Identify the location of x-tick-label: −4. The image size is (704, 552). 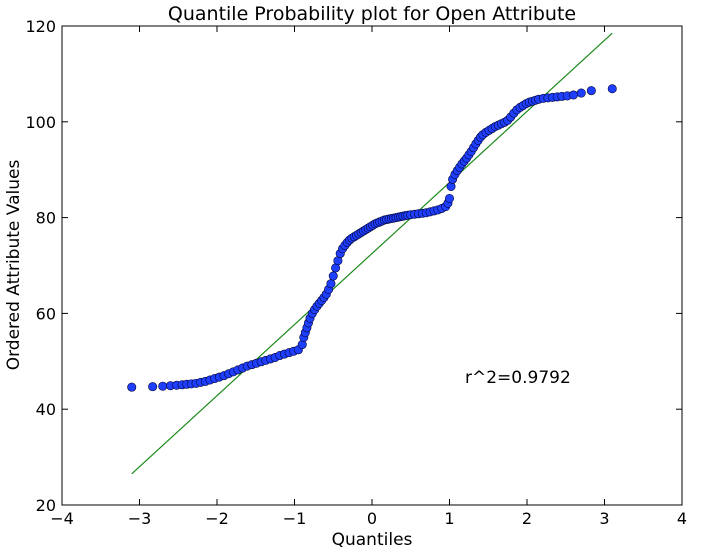
(62, 518).